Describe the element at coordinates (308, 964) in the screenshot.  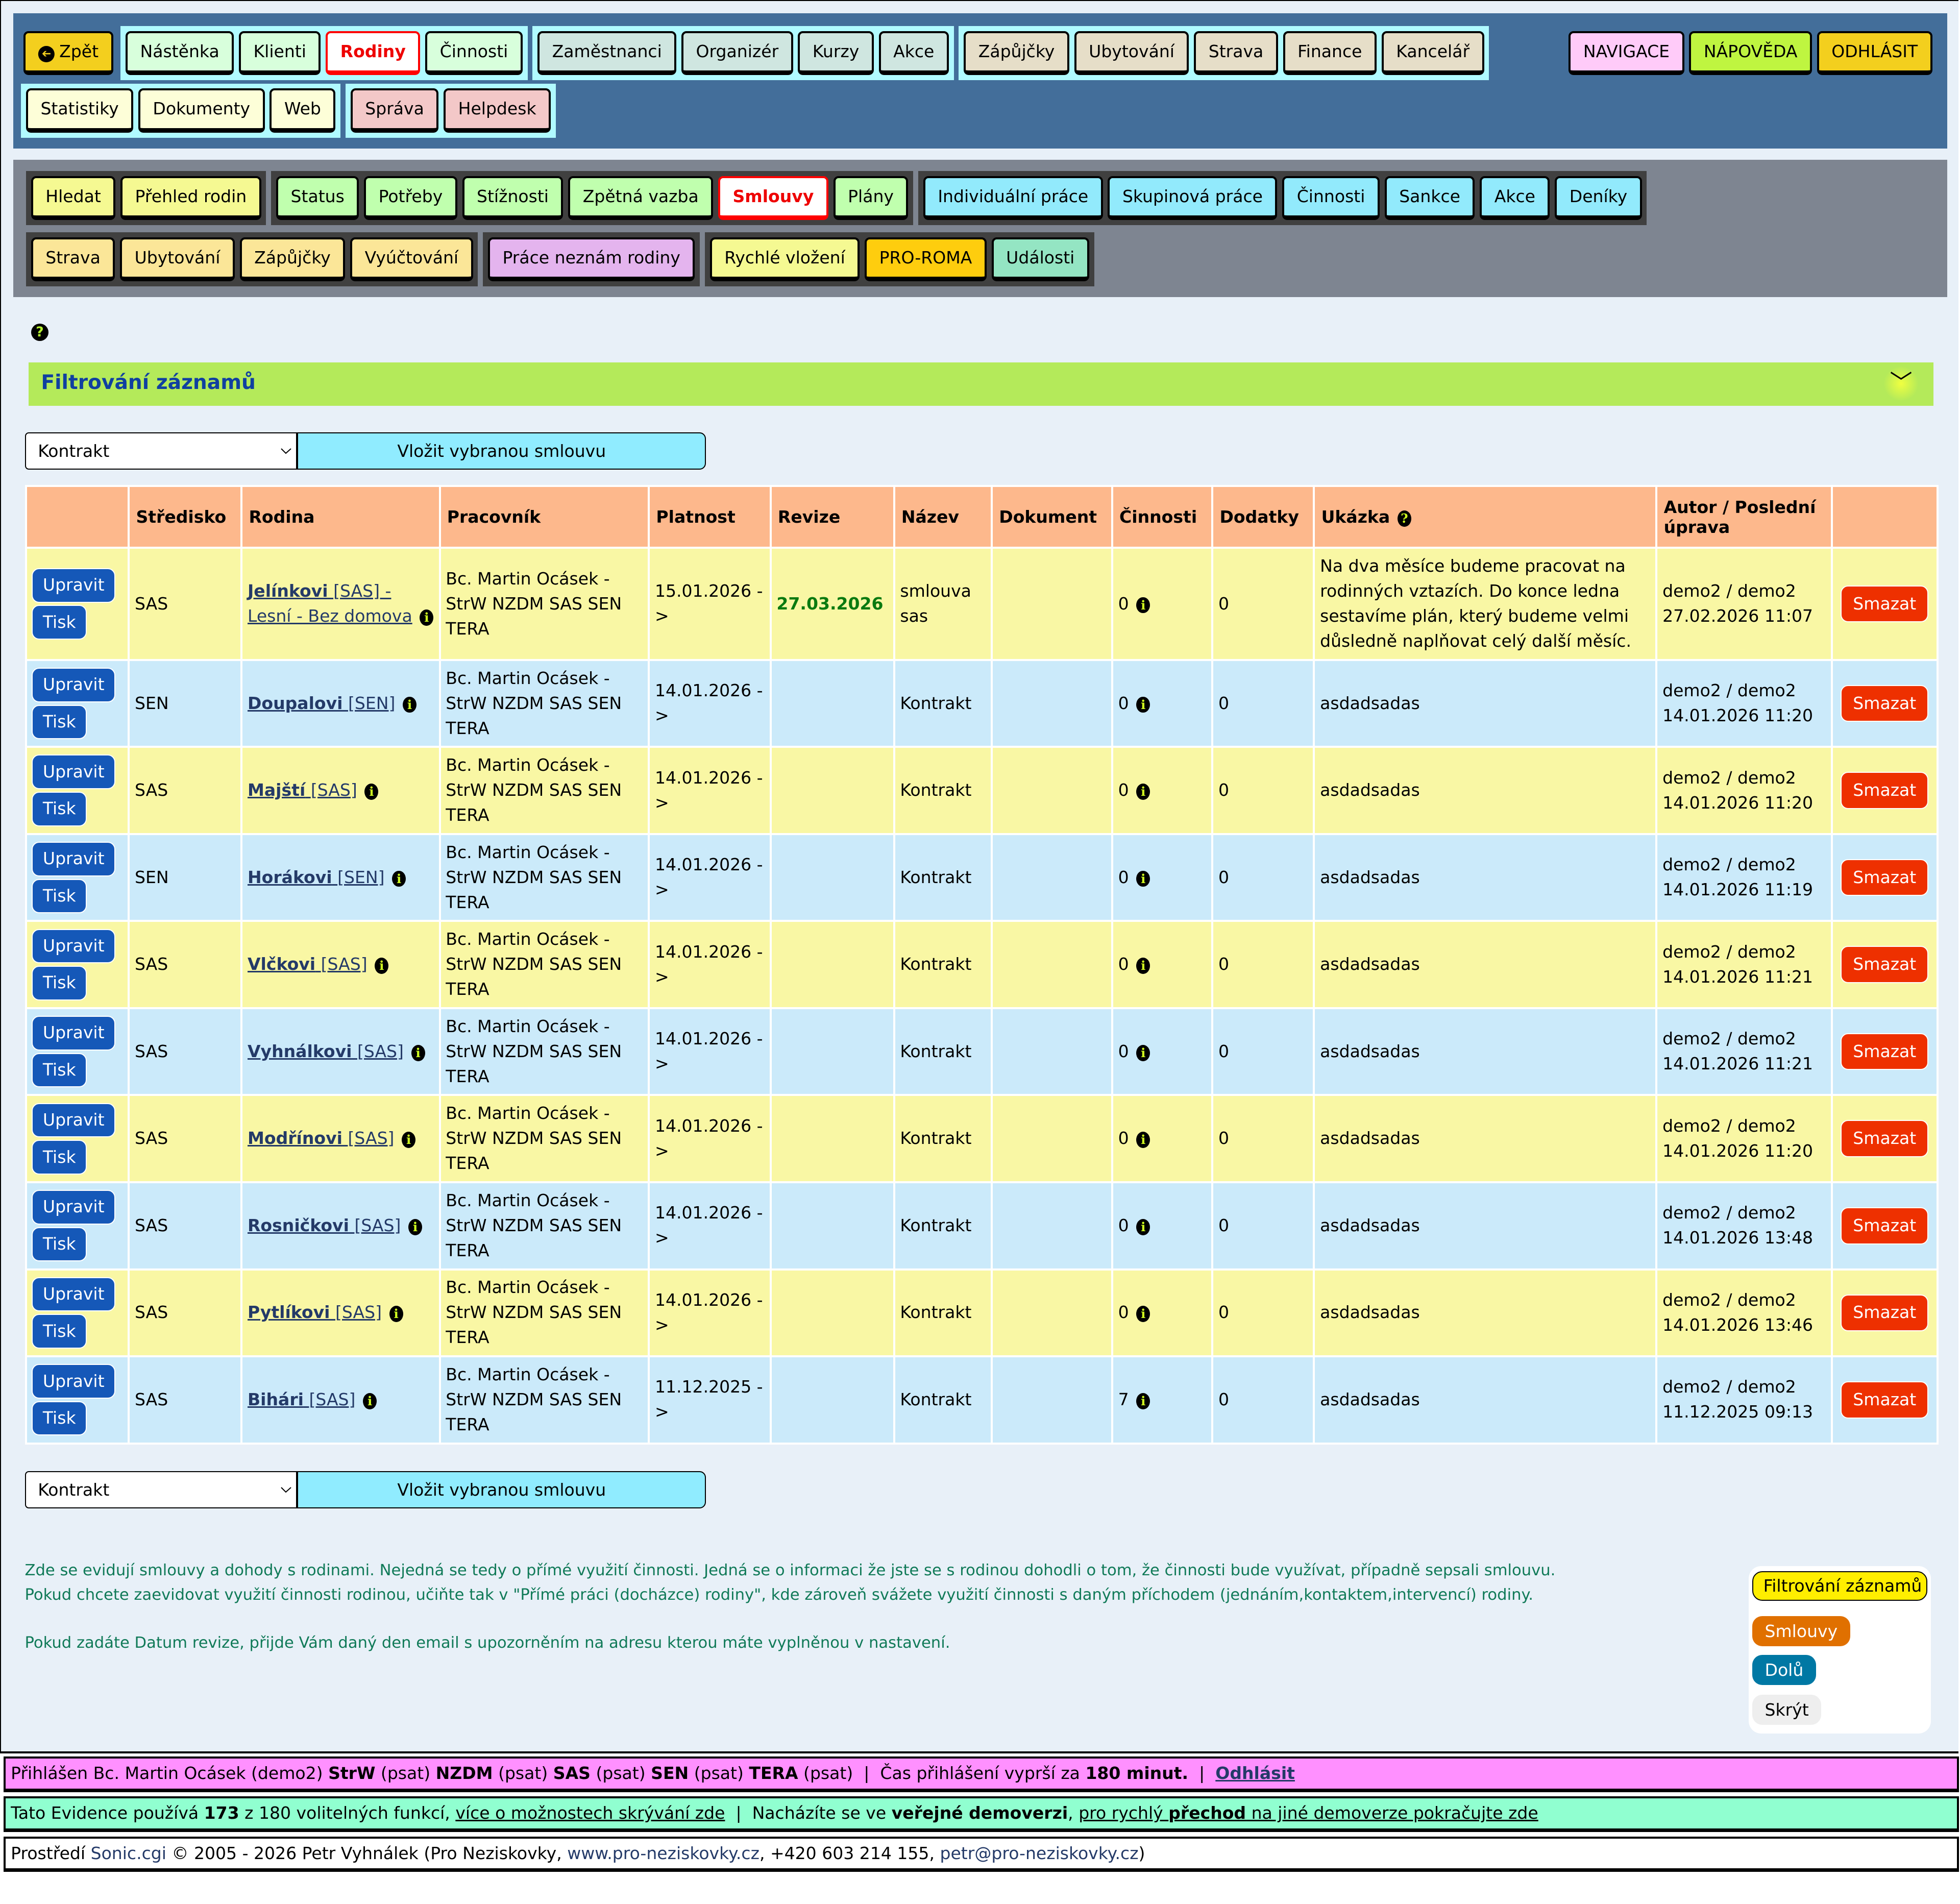
I see `family-link: Vlčkovi [SAS]` at that location.